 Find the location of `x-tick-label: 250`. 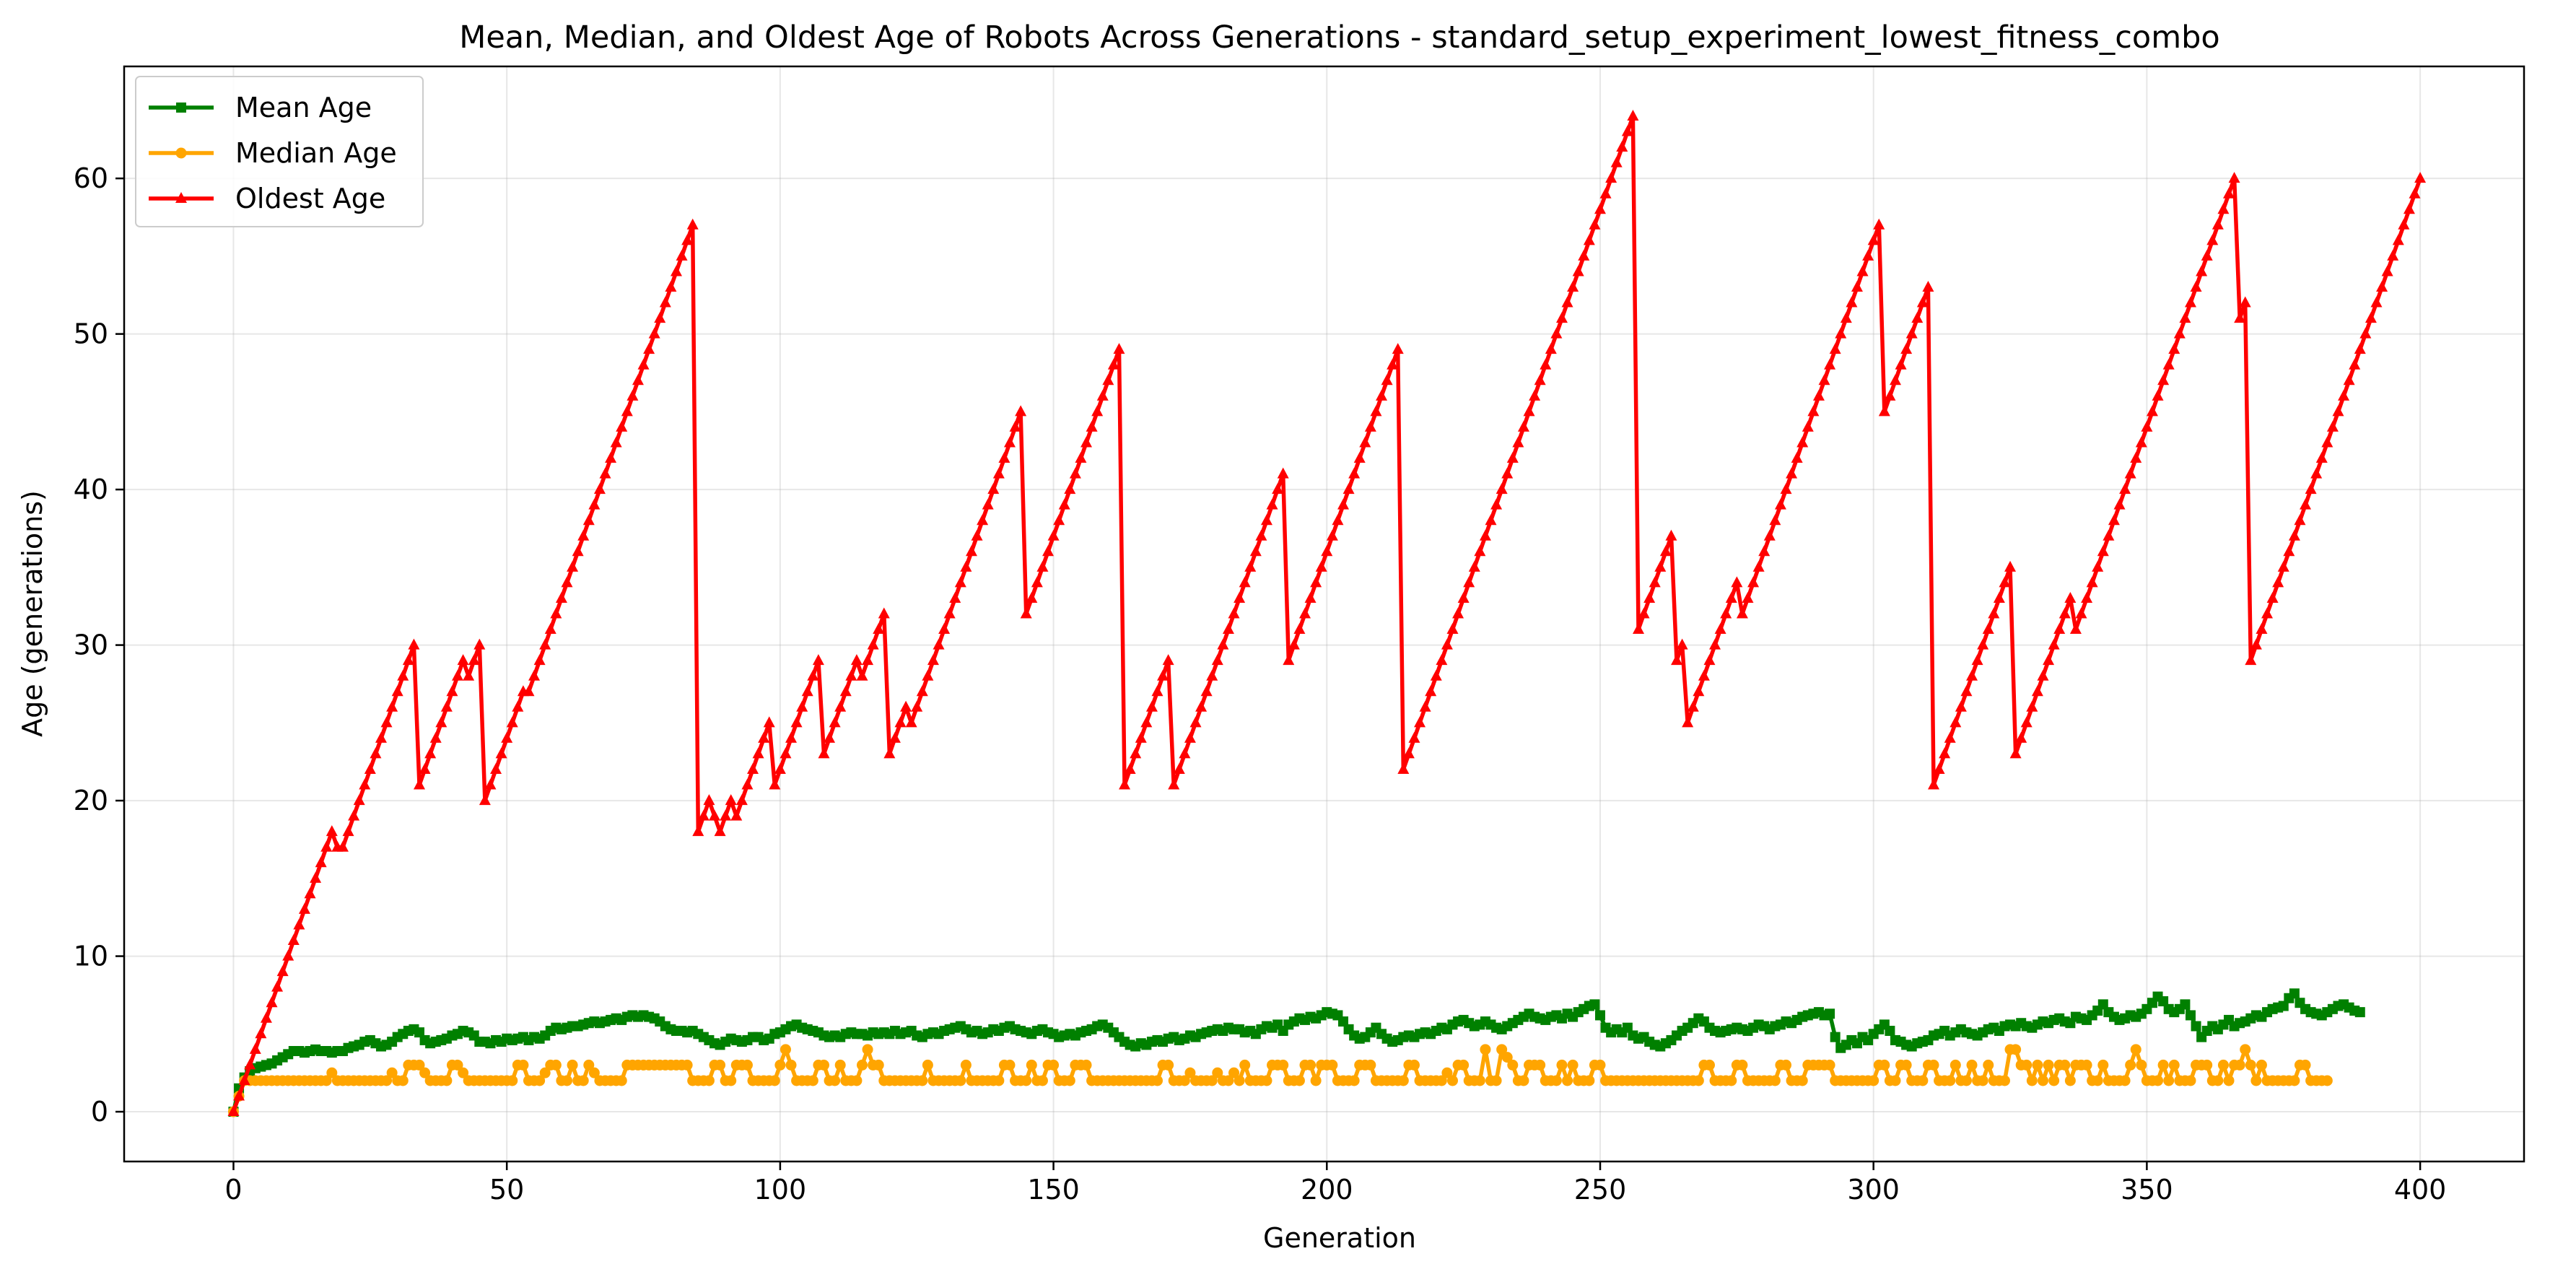

x-tick-label: 250 is located at coordinates (1600, 1190).